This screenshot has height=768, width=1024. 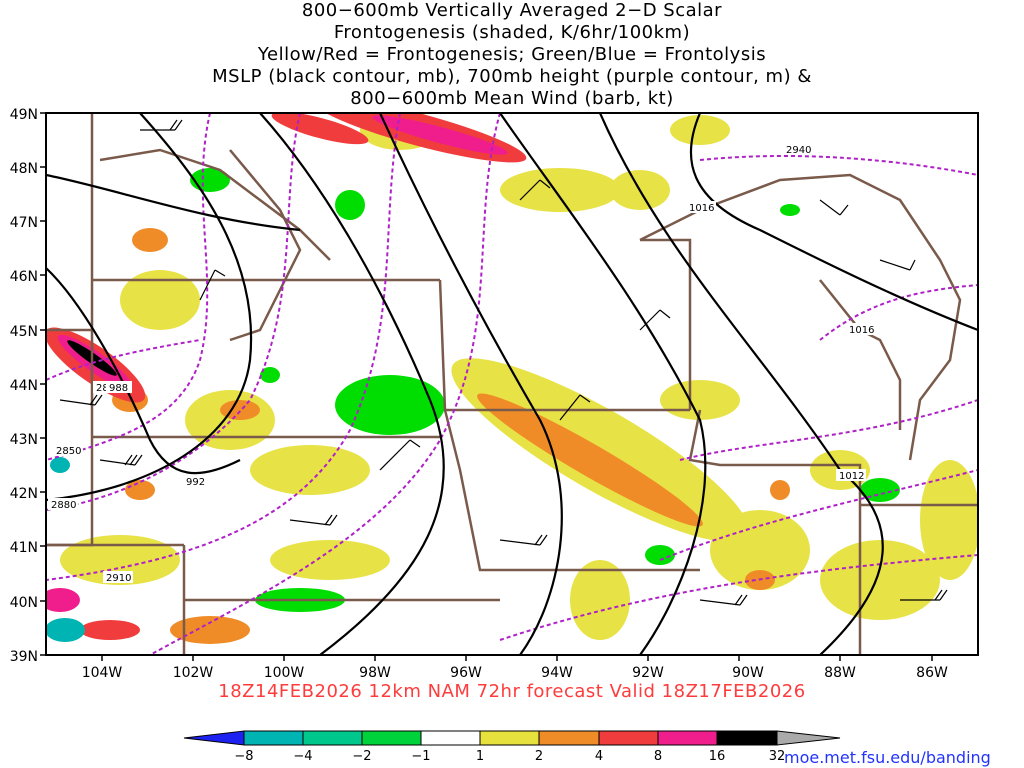 I want to click on mslp-label-1016-north: 1016, so click(x=701, y=208).